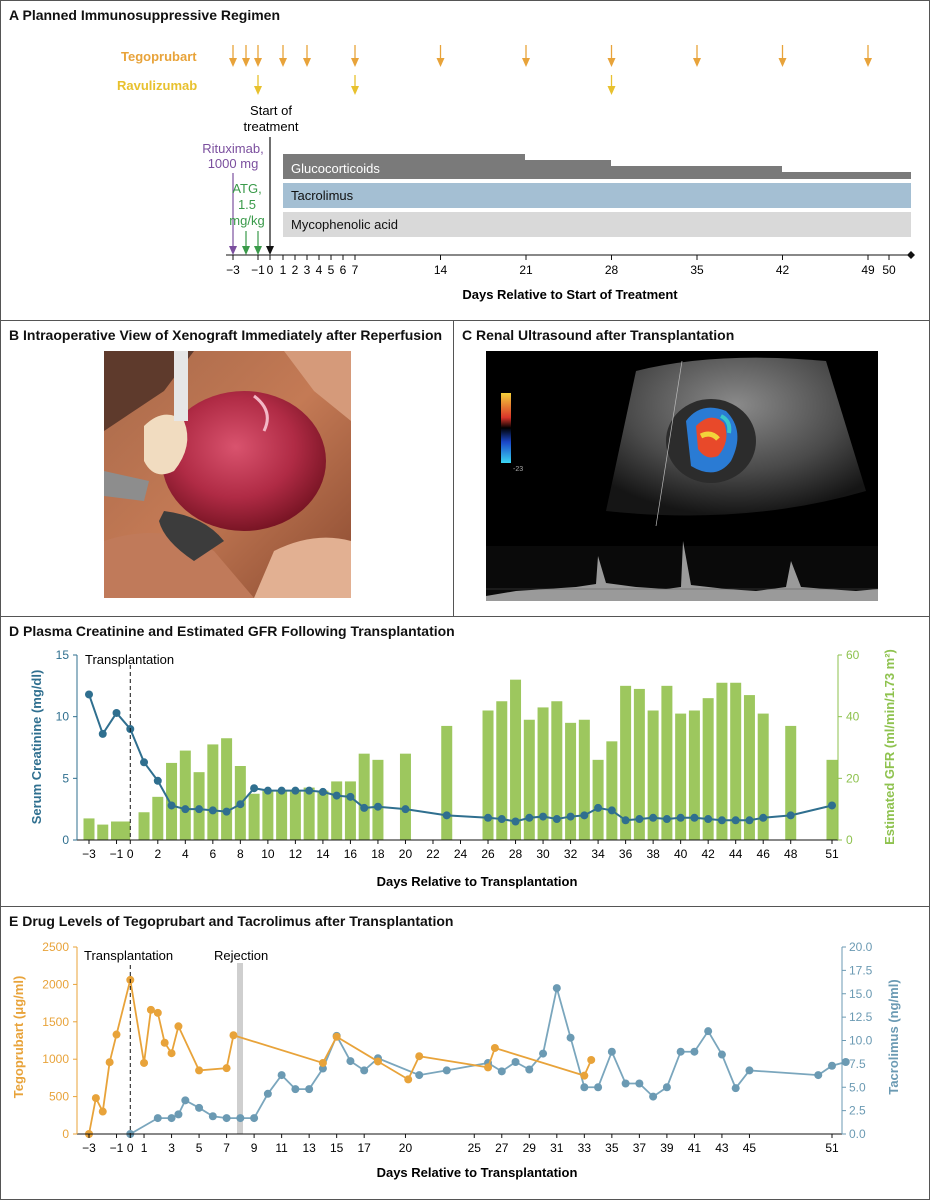  What do you see at coordinates (117, 854) in the screenshot?
I see `chart-d-xtick-label-1: −1` at bounding box center [117, 854].